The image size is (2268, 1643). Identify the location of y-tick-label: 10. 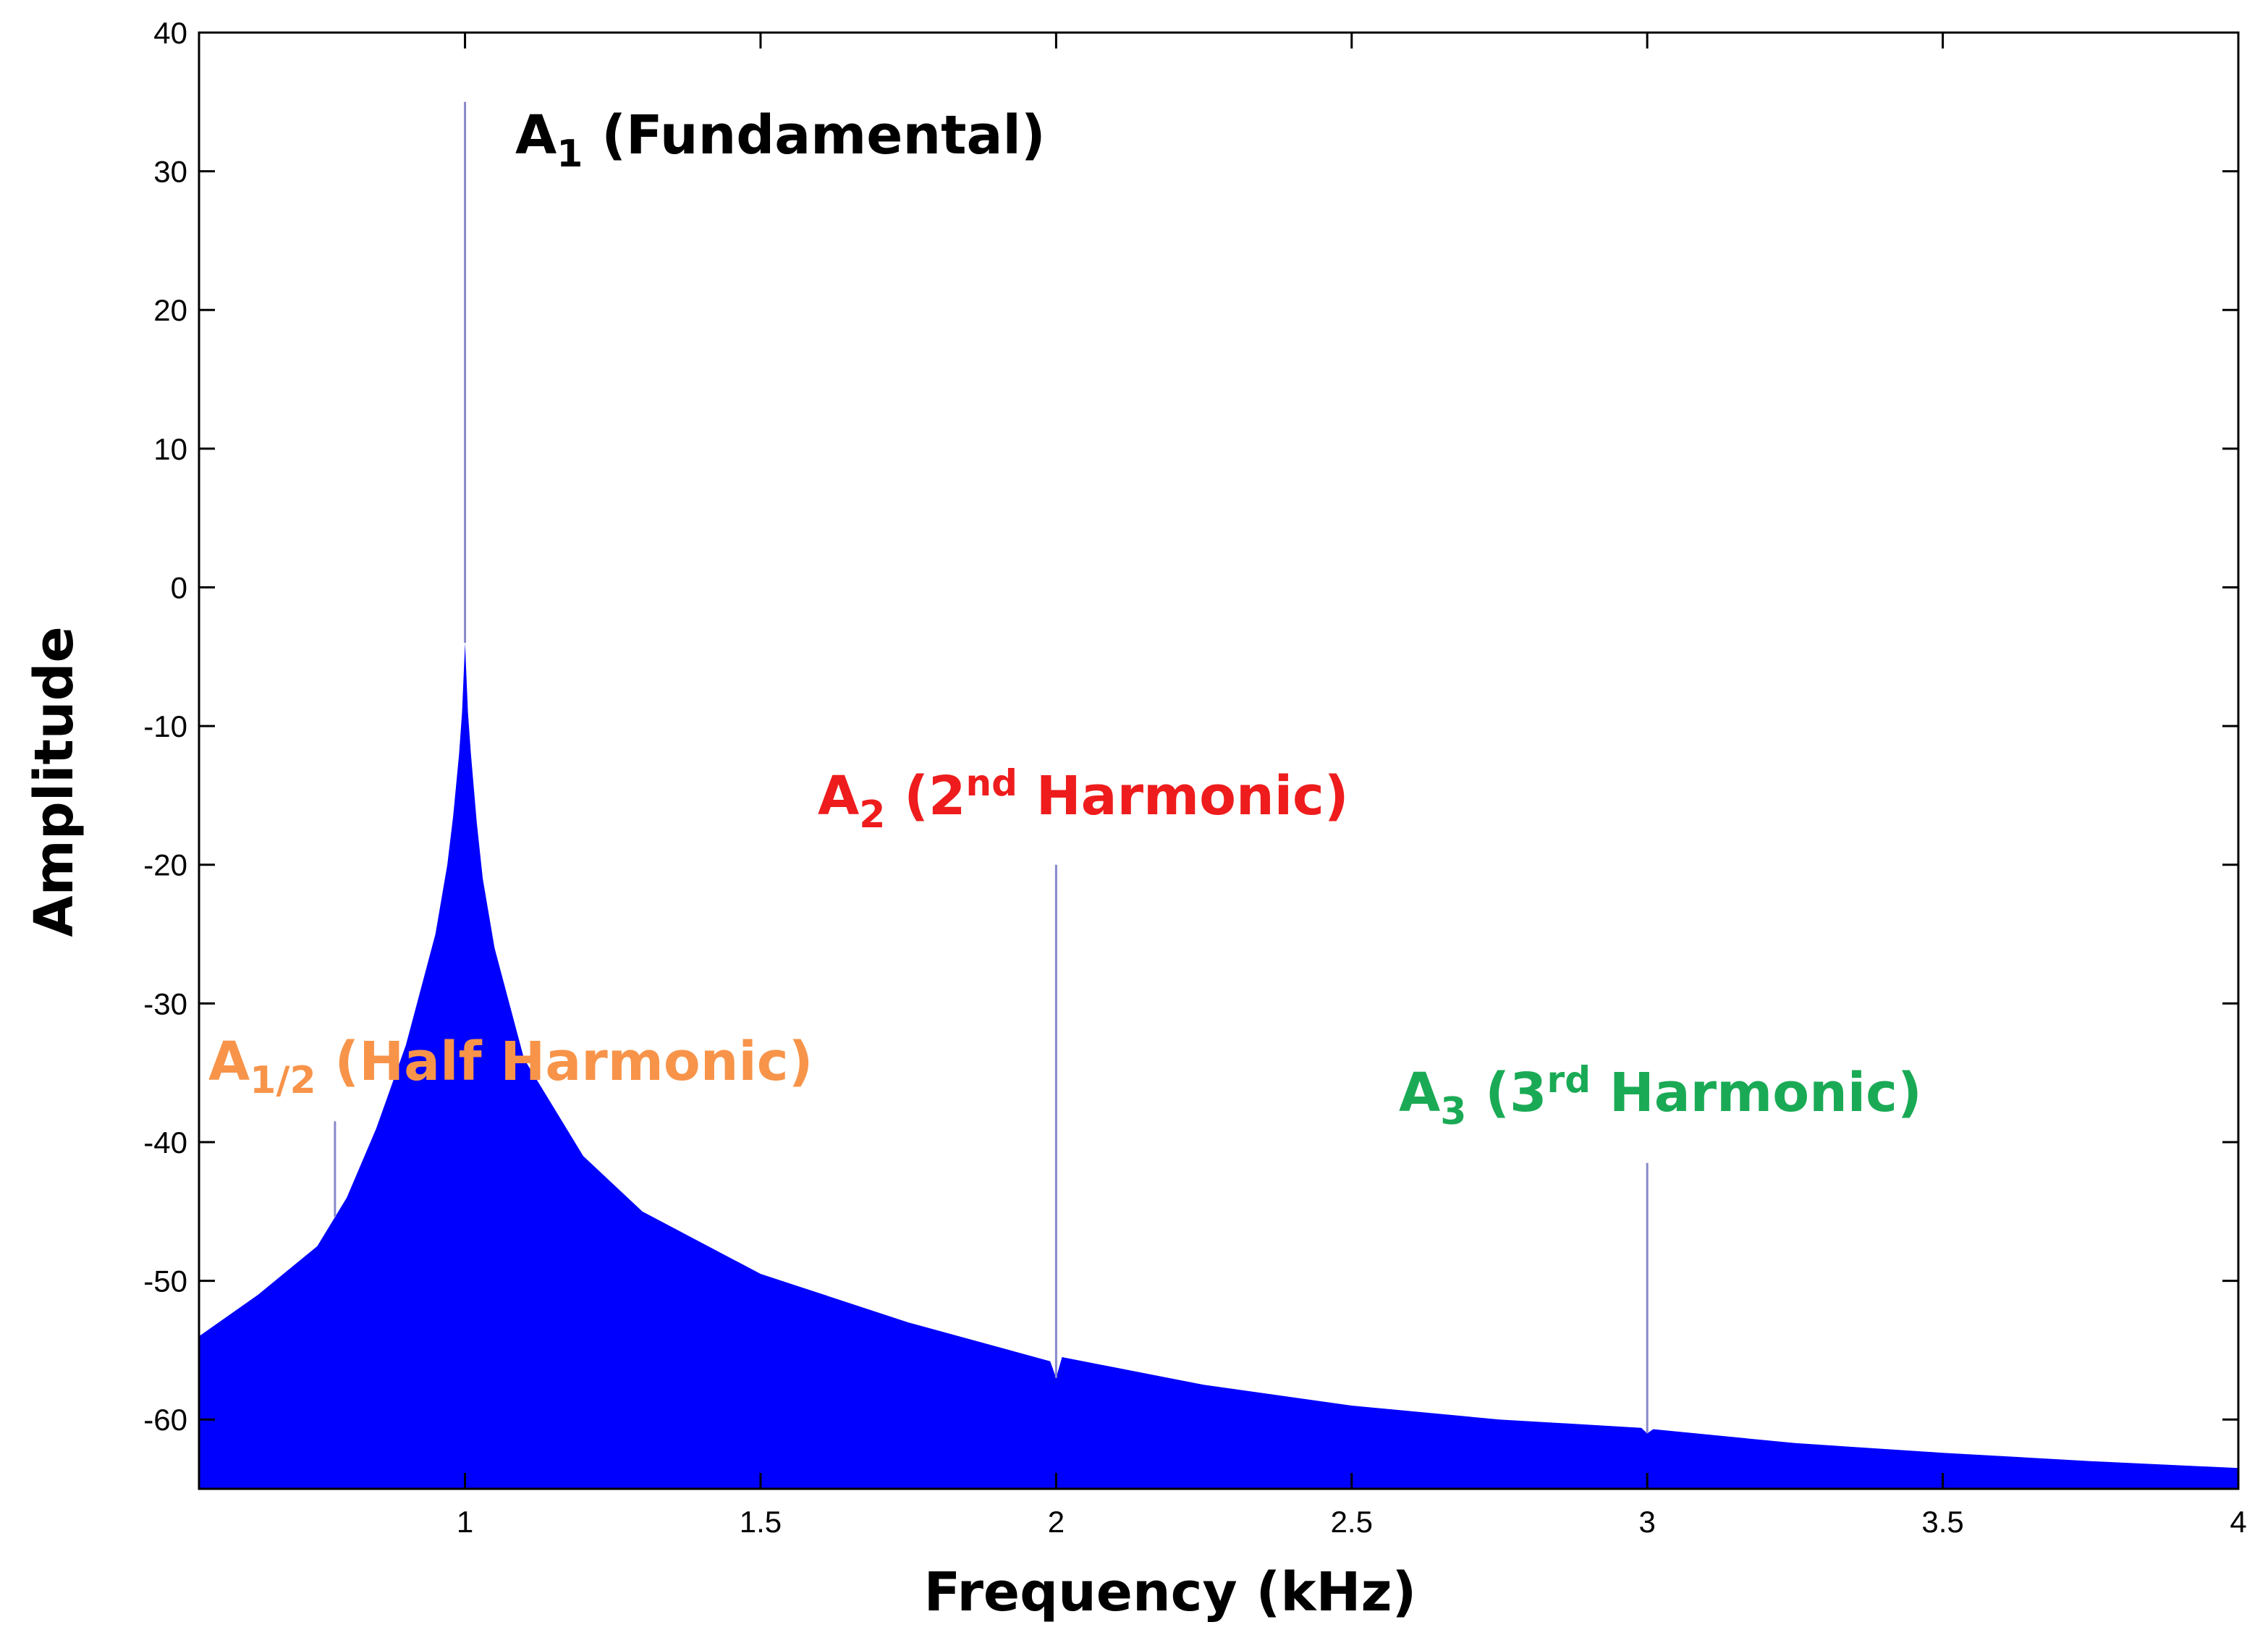
(170, 449).